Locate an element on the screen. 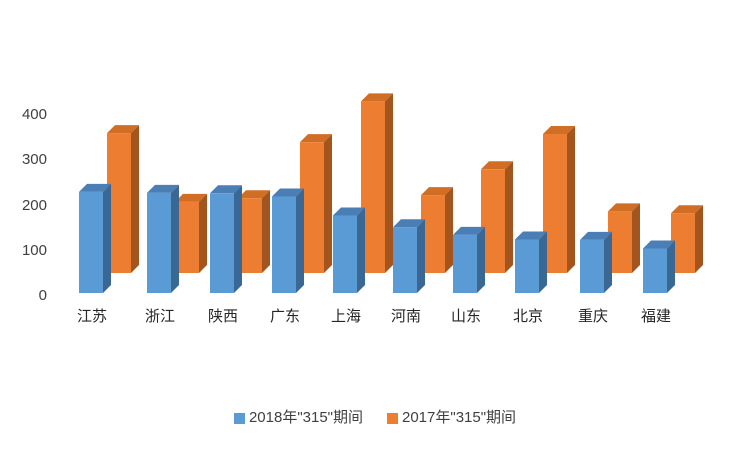  bar-series2018-5-side-face is located at coordinates (421, 256).